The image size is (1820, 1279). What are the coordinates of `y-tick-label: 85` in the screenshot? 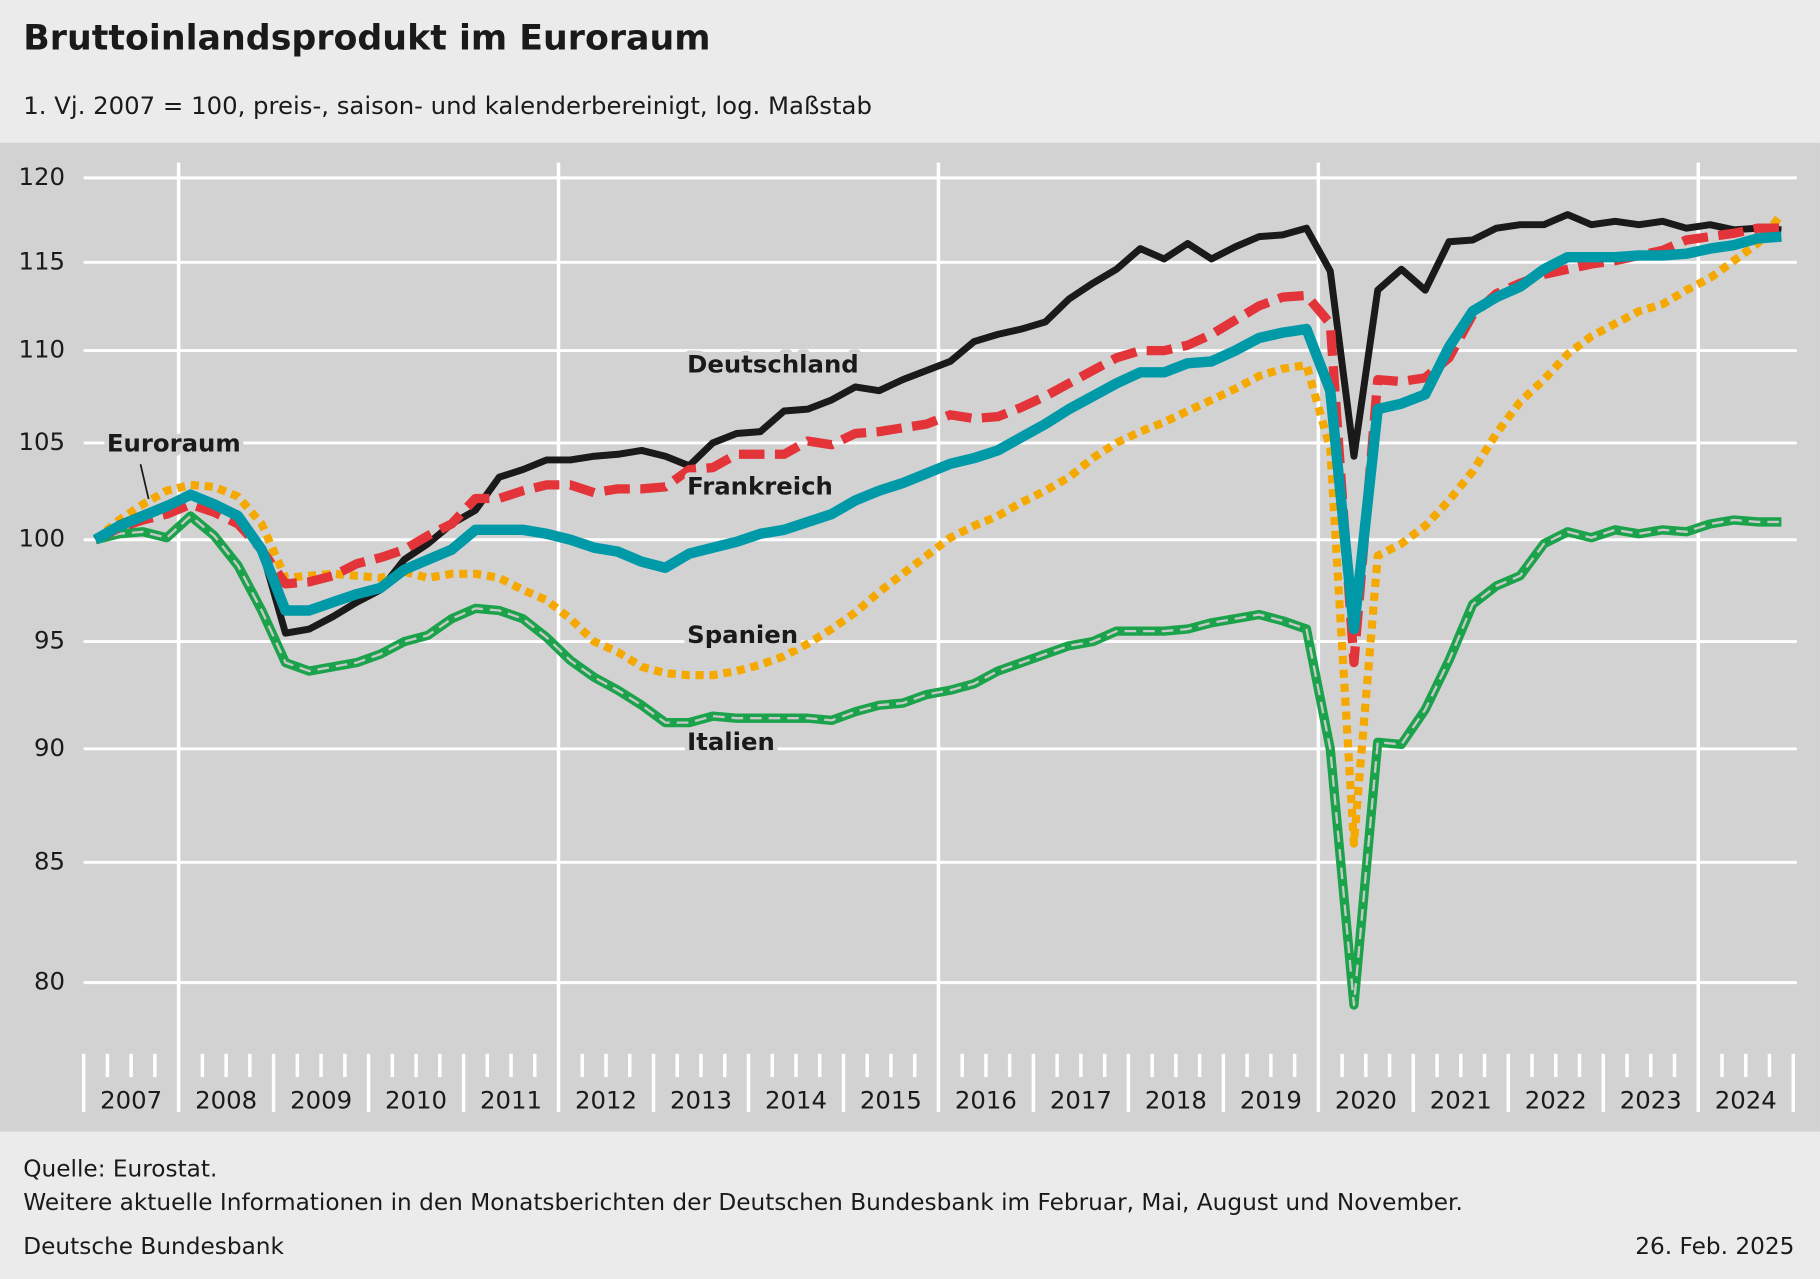 It's located at (49, 860).